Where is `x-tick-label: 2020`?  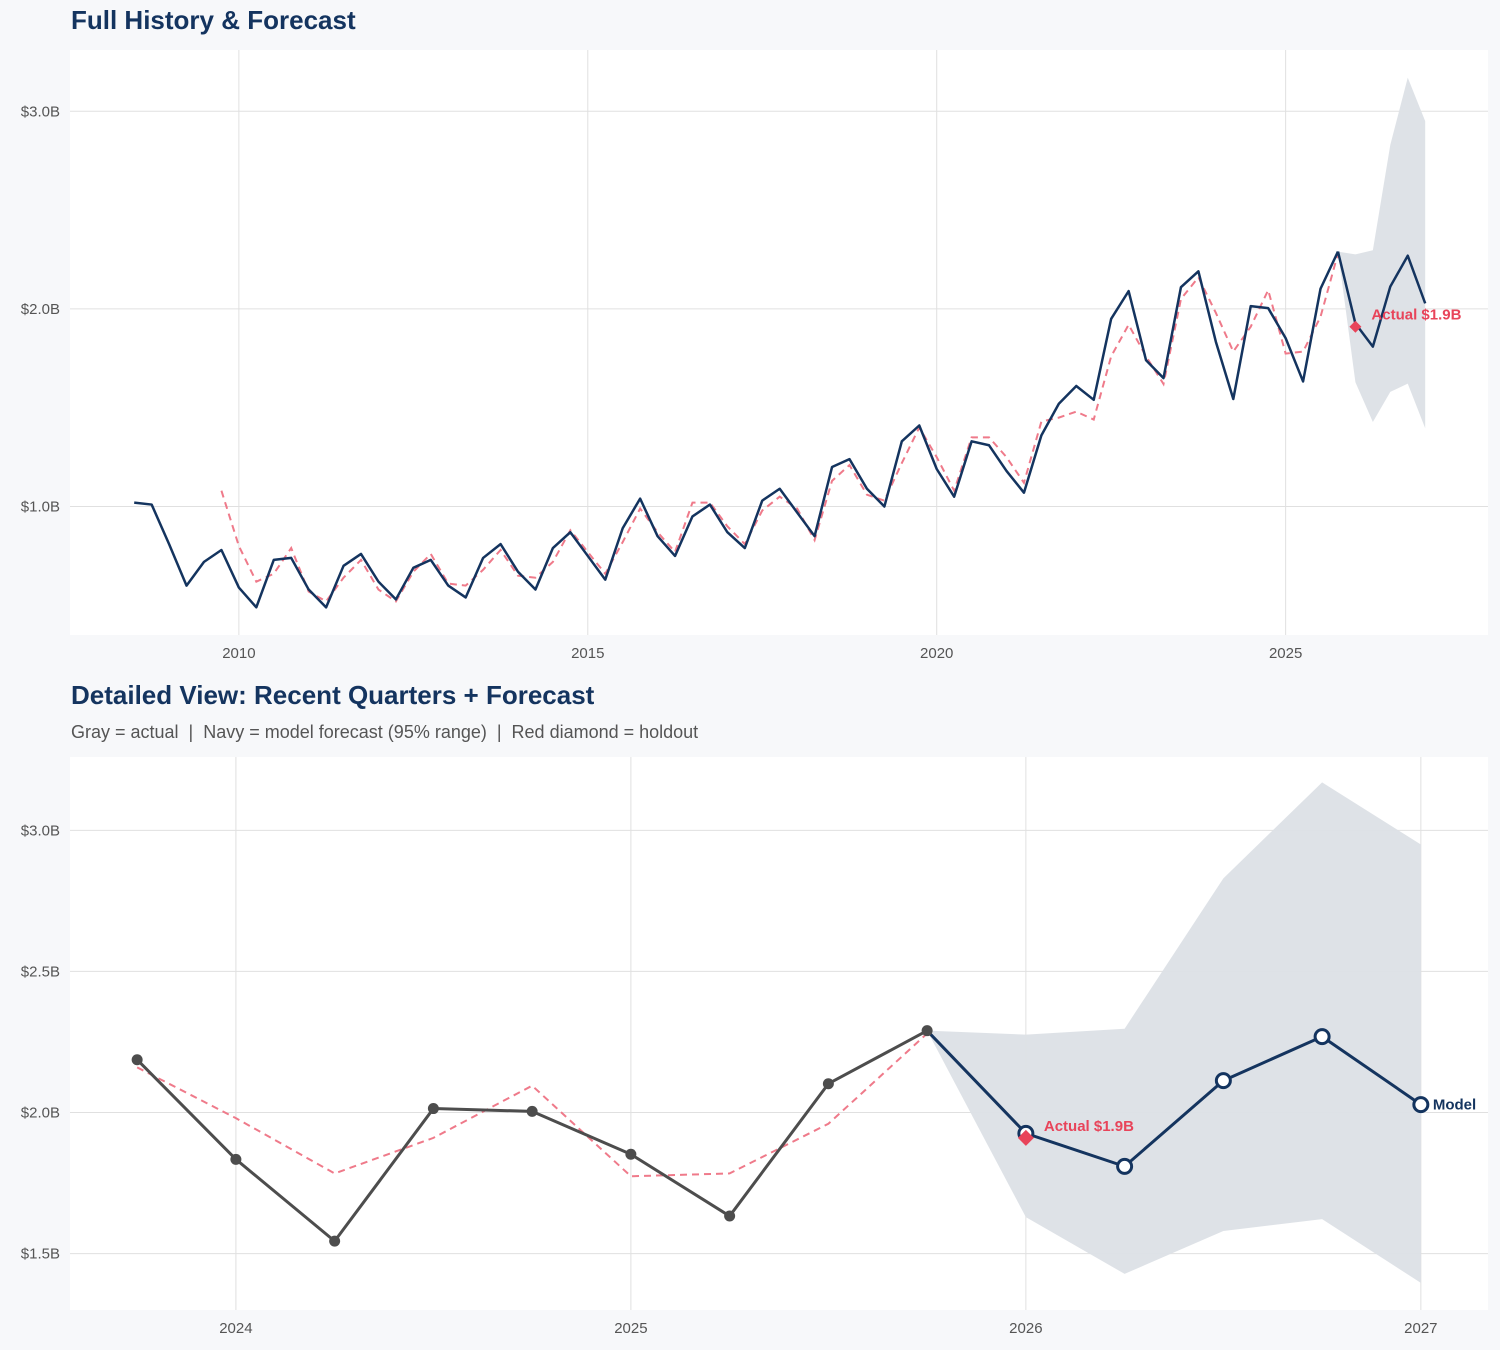 x-tick-label: 2020 is located at coordinates (936, 653).